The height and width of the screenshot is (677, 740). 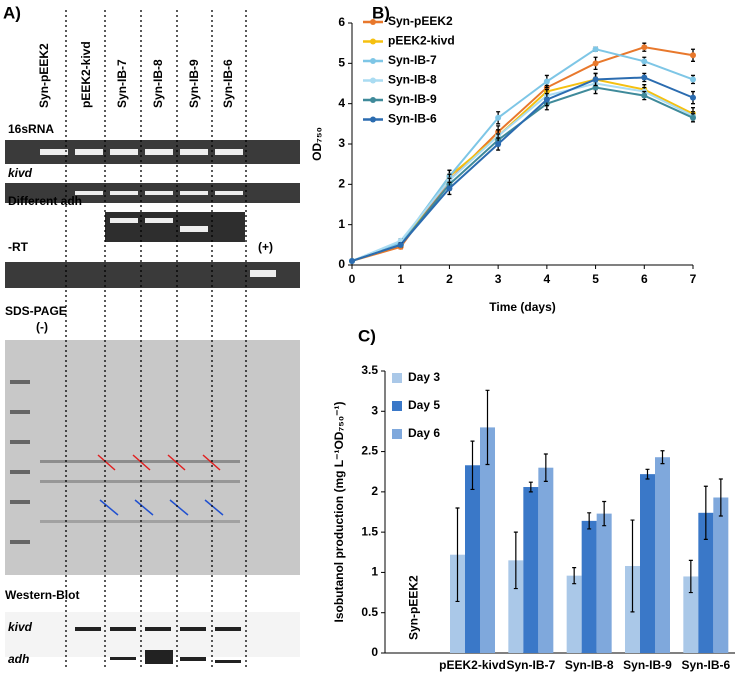 I want to click on y-tick-label: 5, so click(x=341, y=63).